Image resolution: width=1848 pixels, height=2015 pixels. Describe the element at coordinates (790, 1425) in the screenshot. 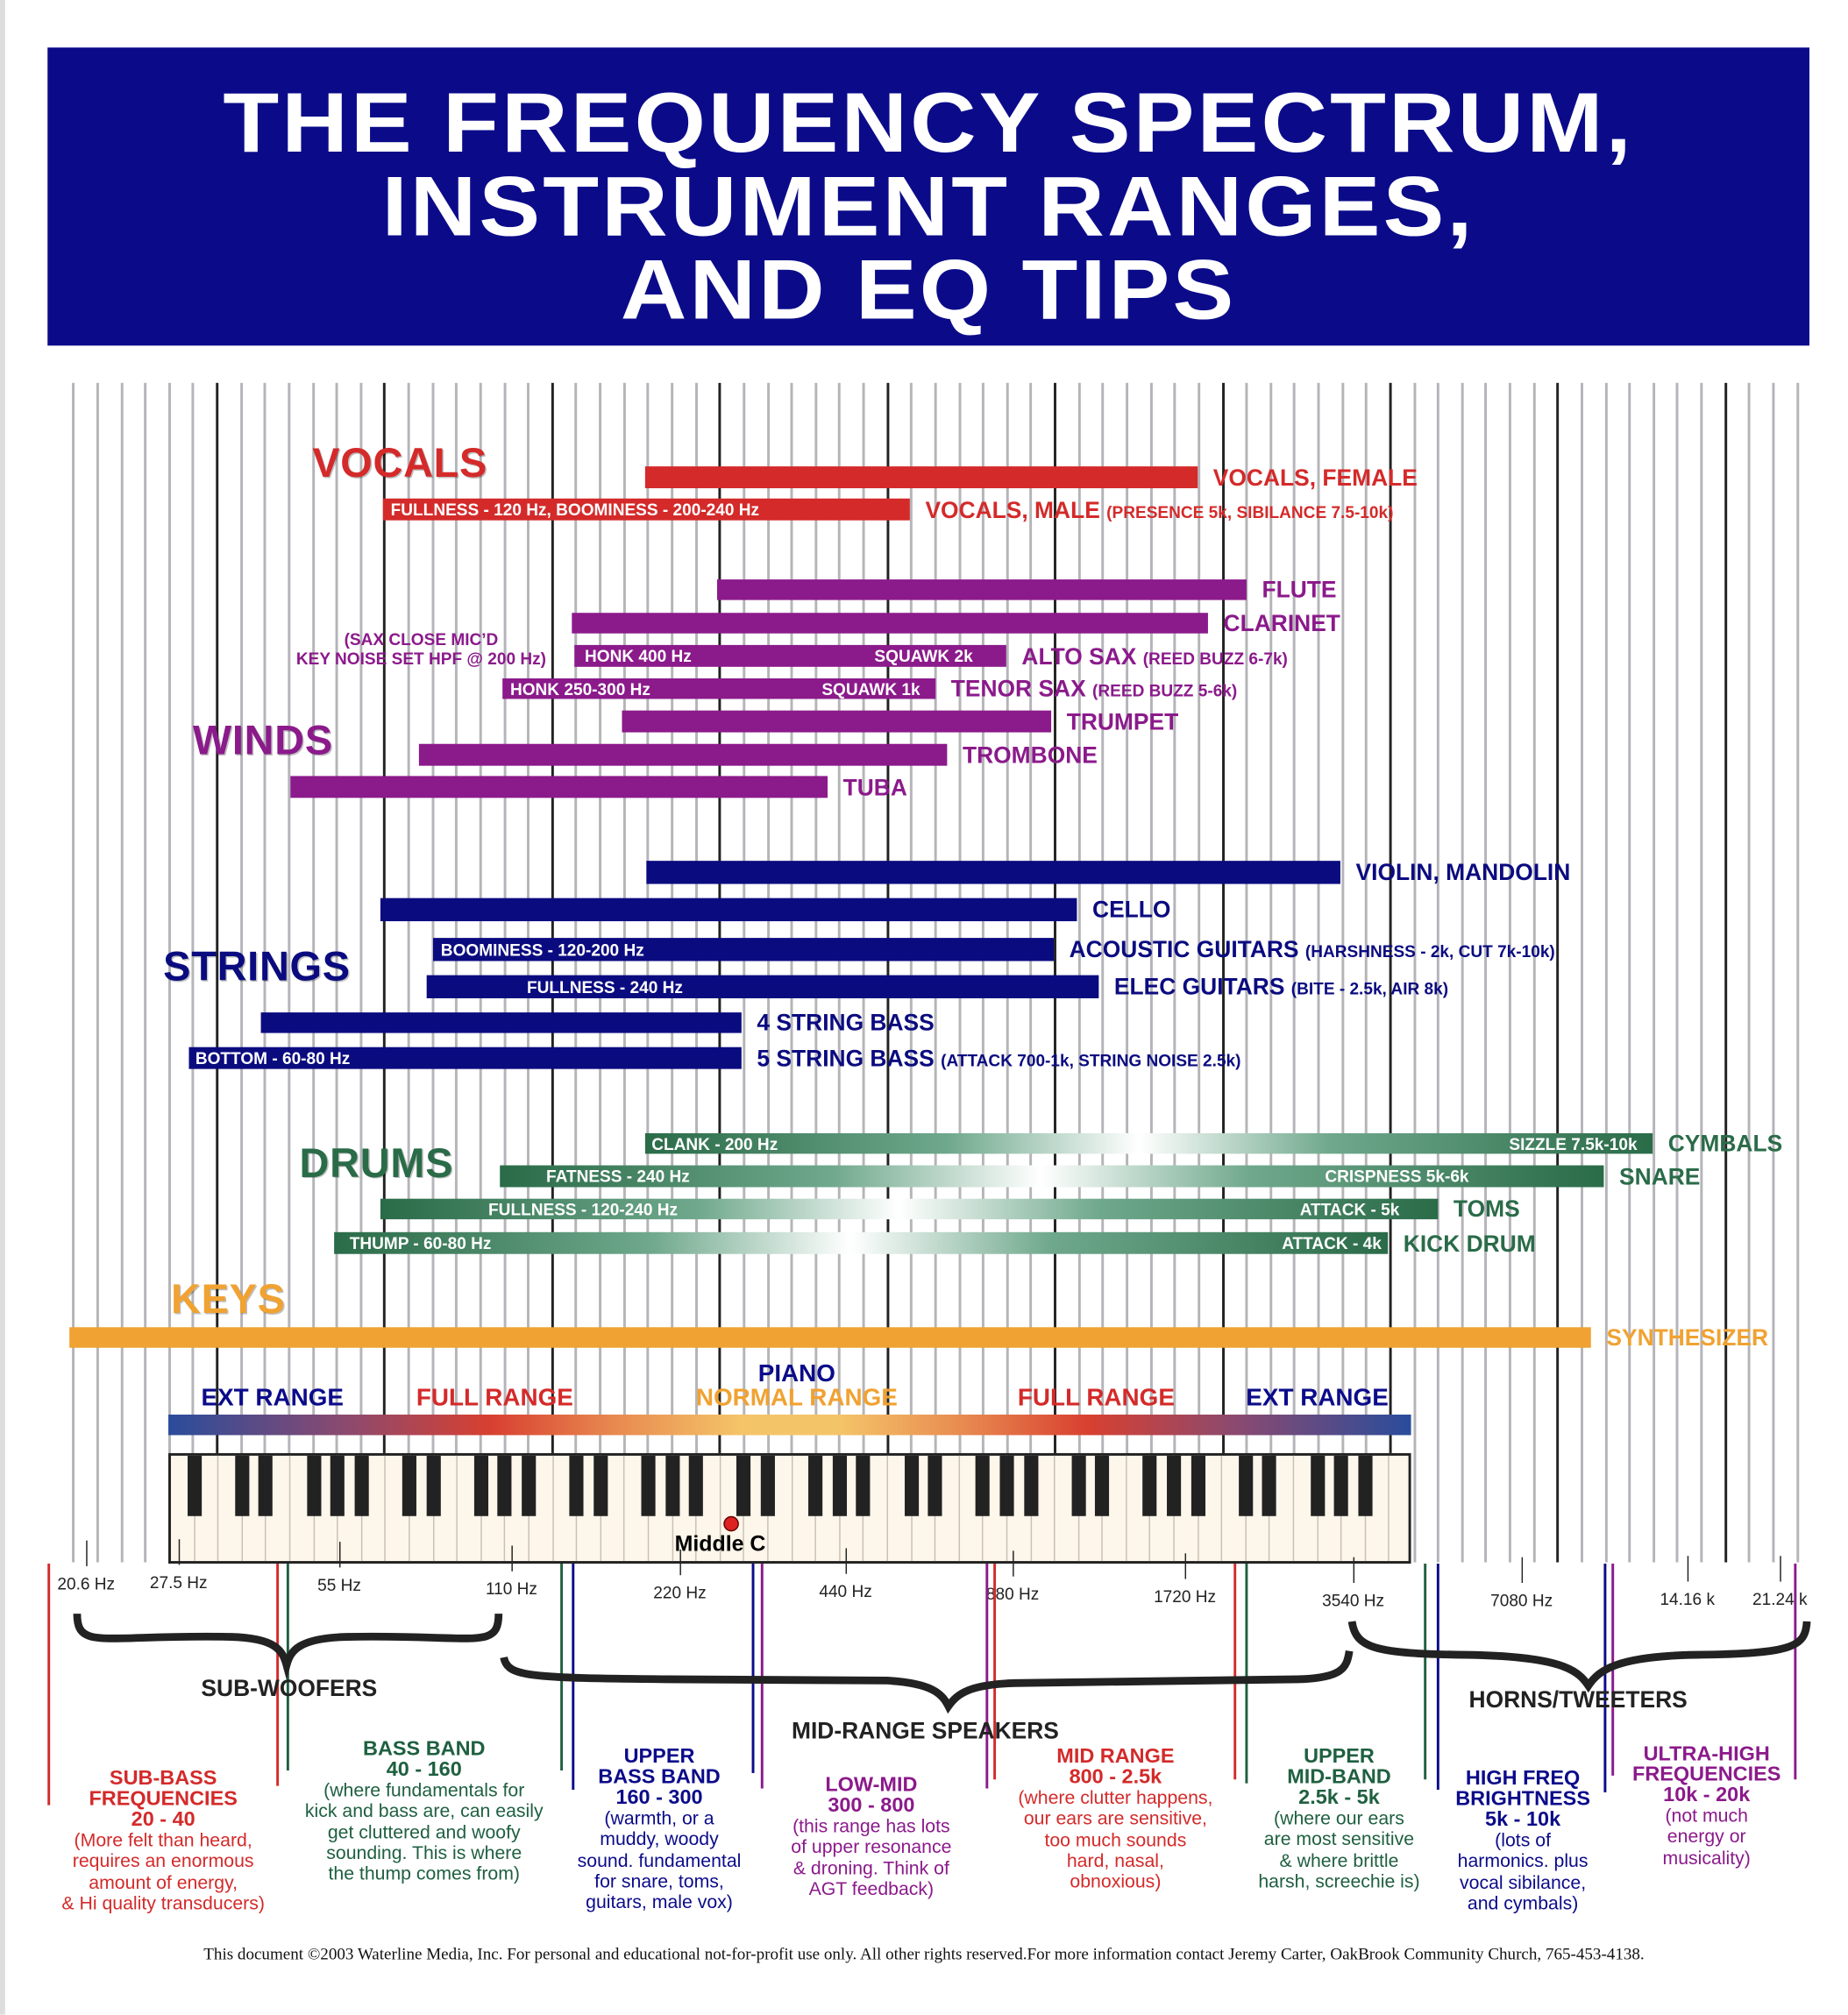

I see `piano-range-gradient-bar` at that location.